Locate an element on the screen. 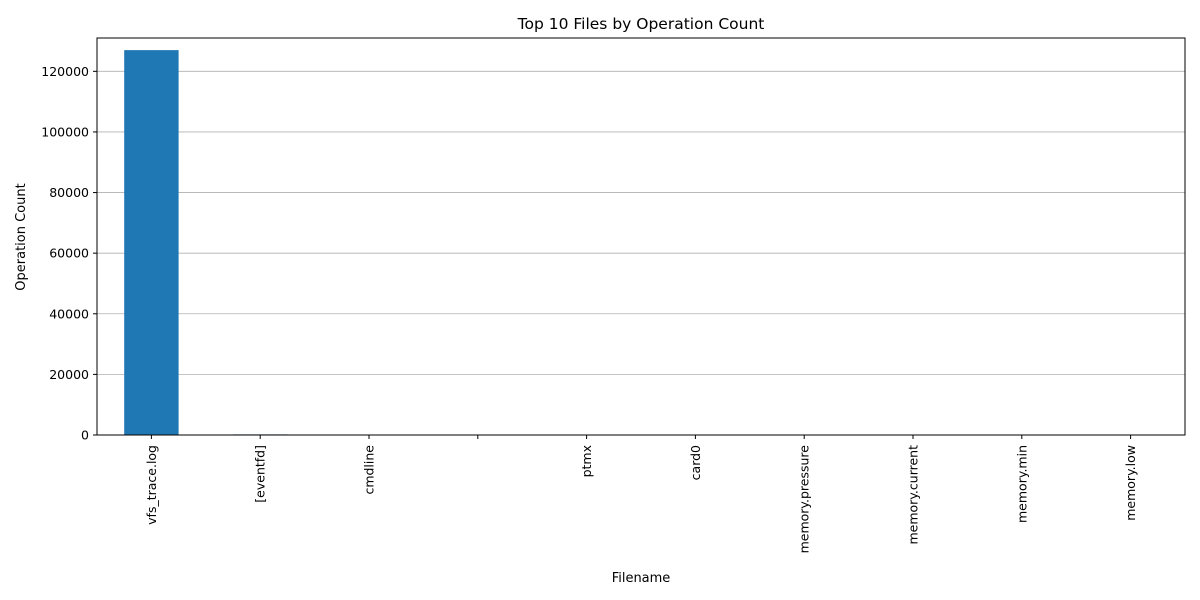 This screenshot has width=1200, height=600. x-tick-label: vfs_trace.log is located at coordinates (151, 485).